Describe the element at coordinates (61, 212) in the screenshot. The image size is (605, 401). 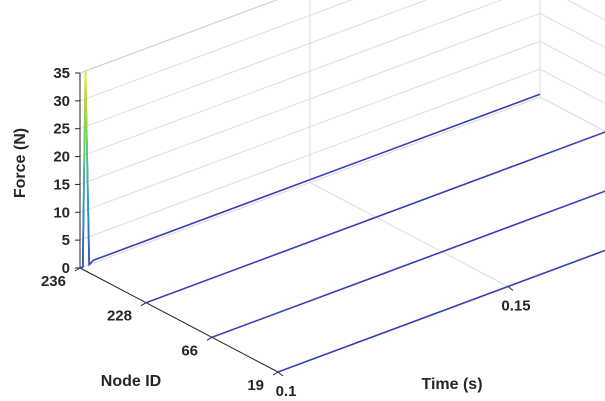
I see `z-tick-label: 10` at that location.